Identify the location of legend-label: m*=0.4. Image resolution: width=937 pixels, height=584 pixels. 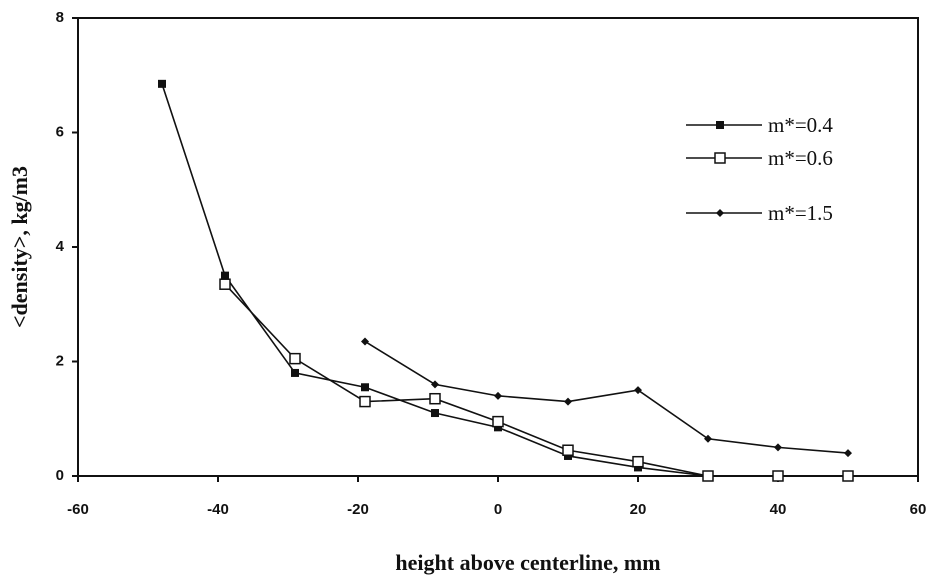
(800, 125).